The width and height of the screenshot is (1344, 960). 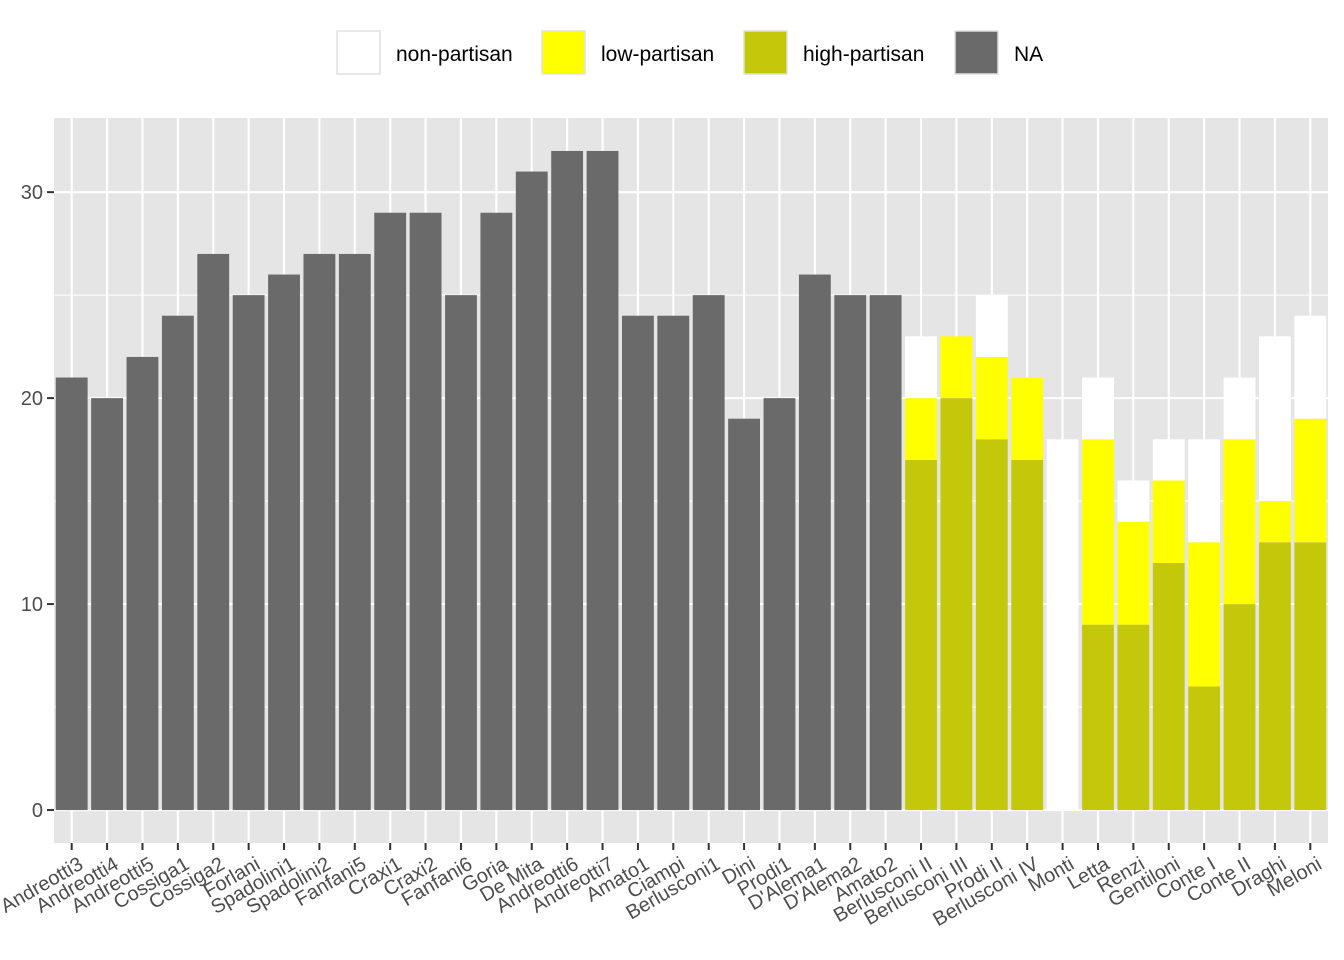 What do you see at coordinates (1204, 491) in the screenshot?
I see `bar-conte-i-non-partisan` at bounding box center [1204, 491].